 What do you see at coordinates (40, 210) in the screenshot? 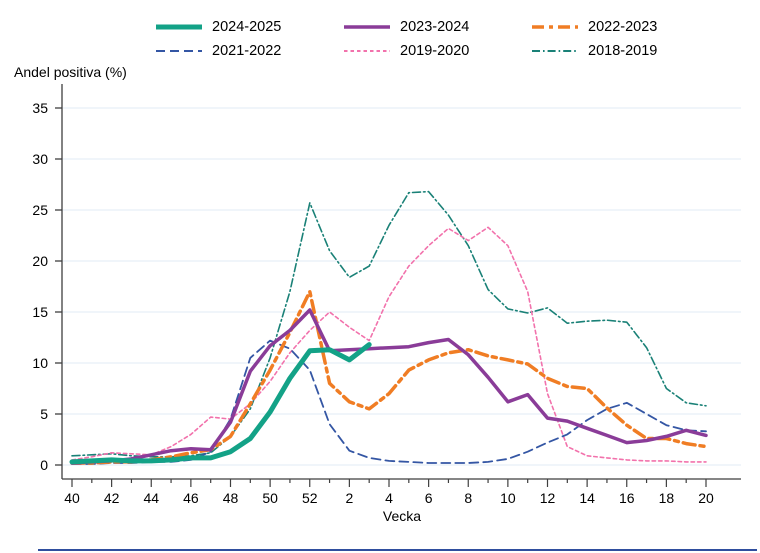
I see `y-tick-label-25: 25` at bounding box center [40, 210].